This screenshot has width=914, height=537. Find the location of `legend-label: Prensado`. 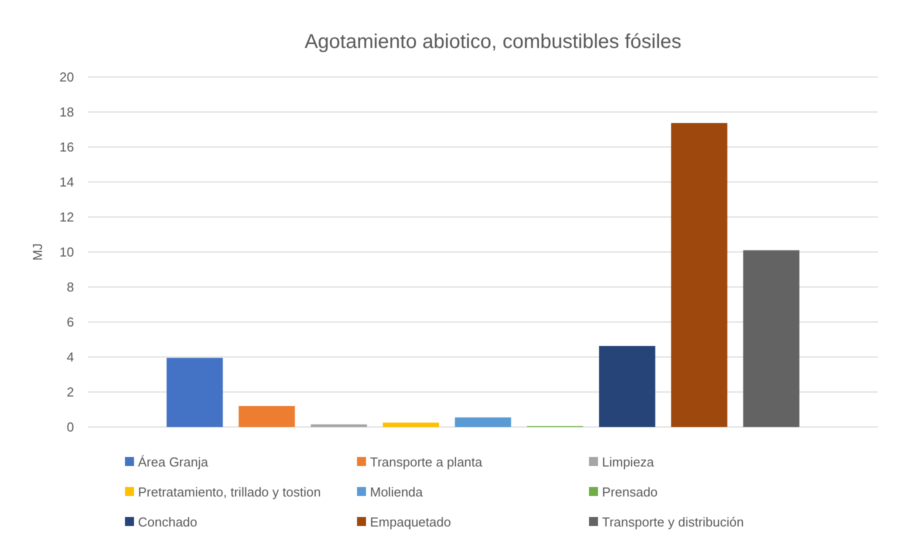

legend-label: Prensado is located at coordinates (630, 492).